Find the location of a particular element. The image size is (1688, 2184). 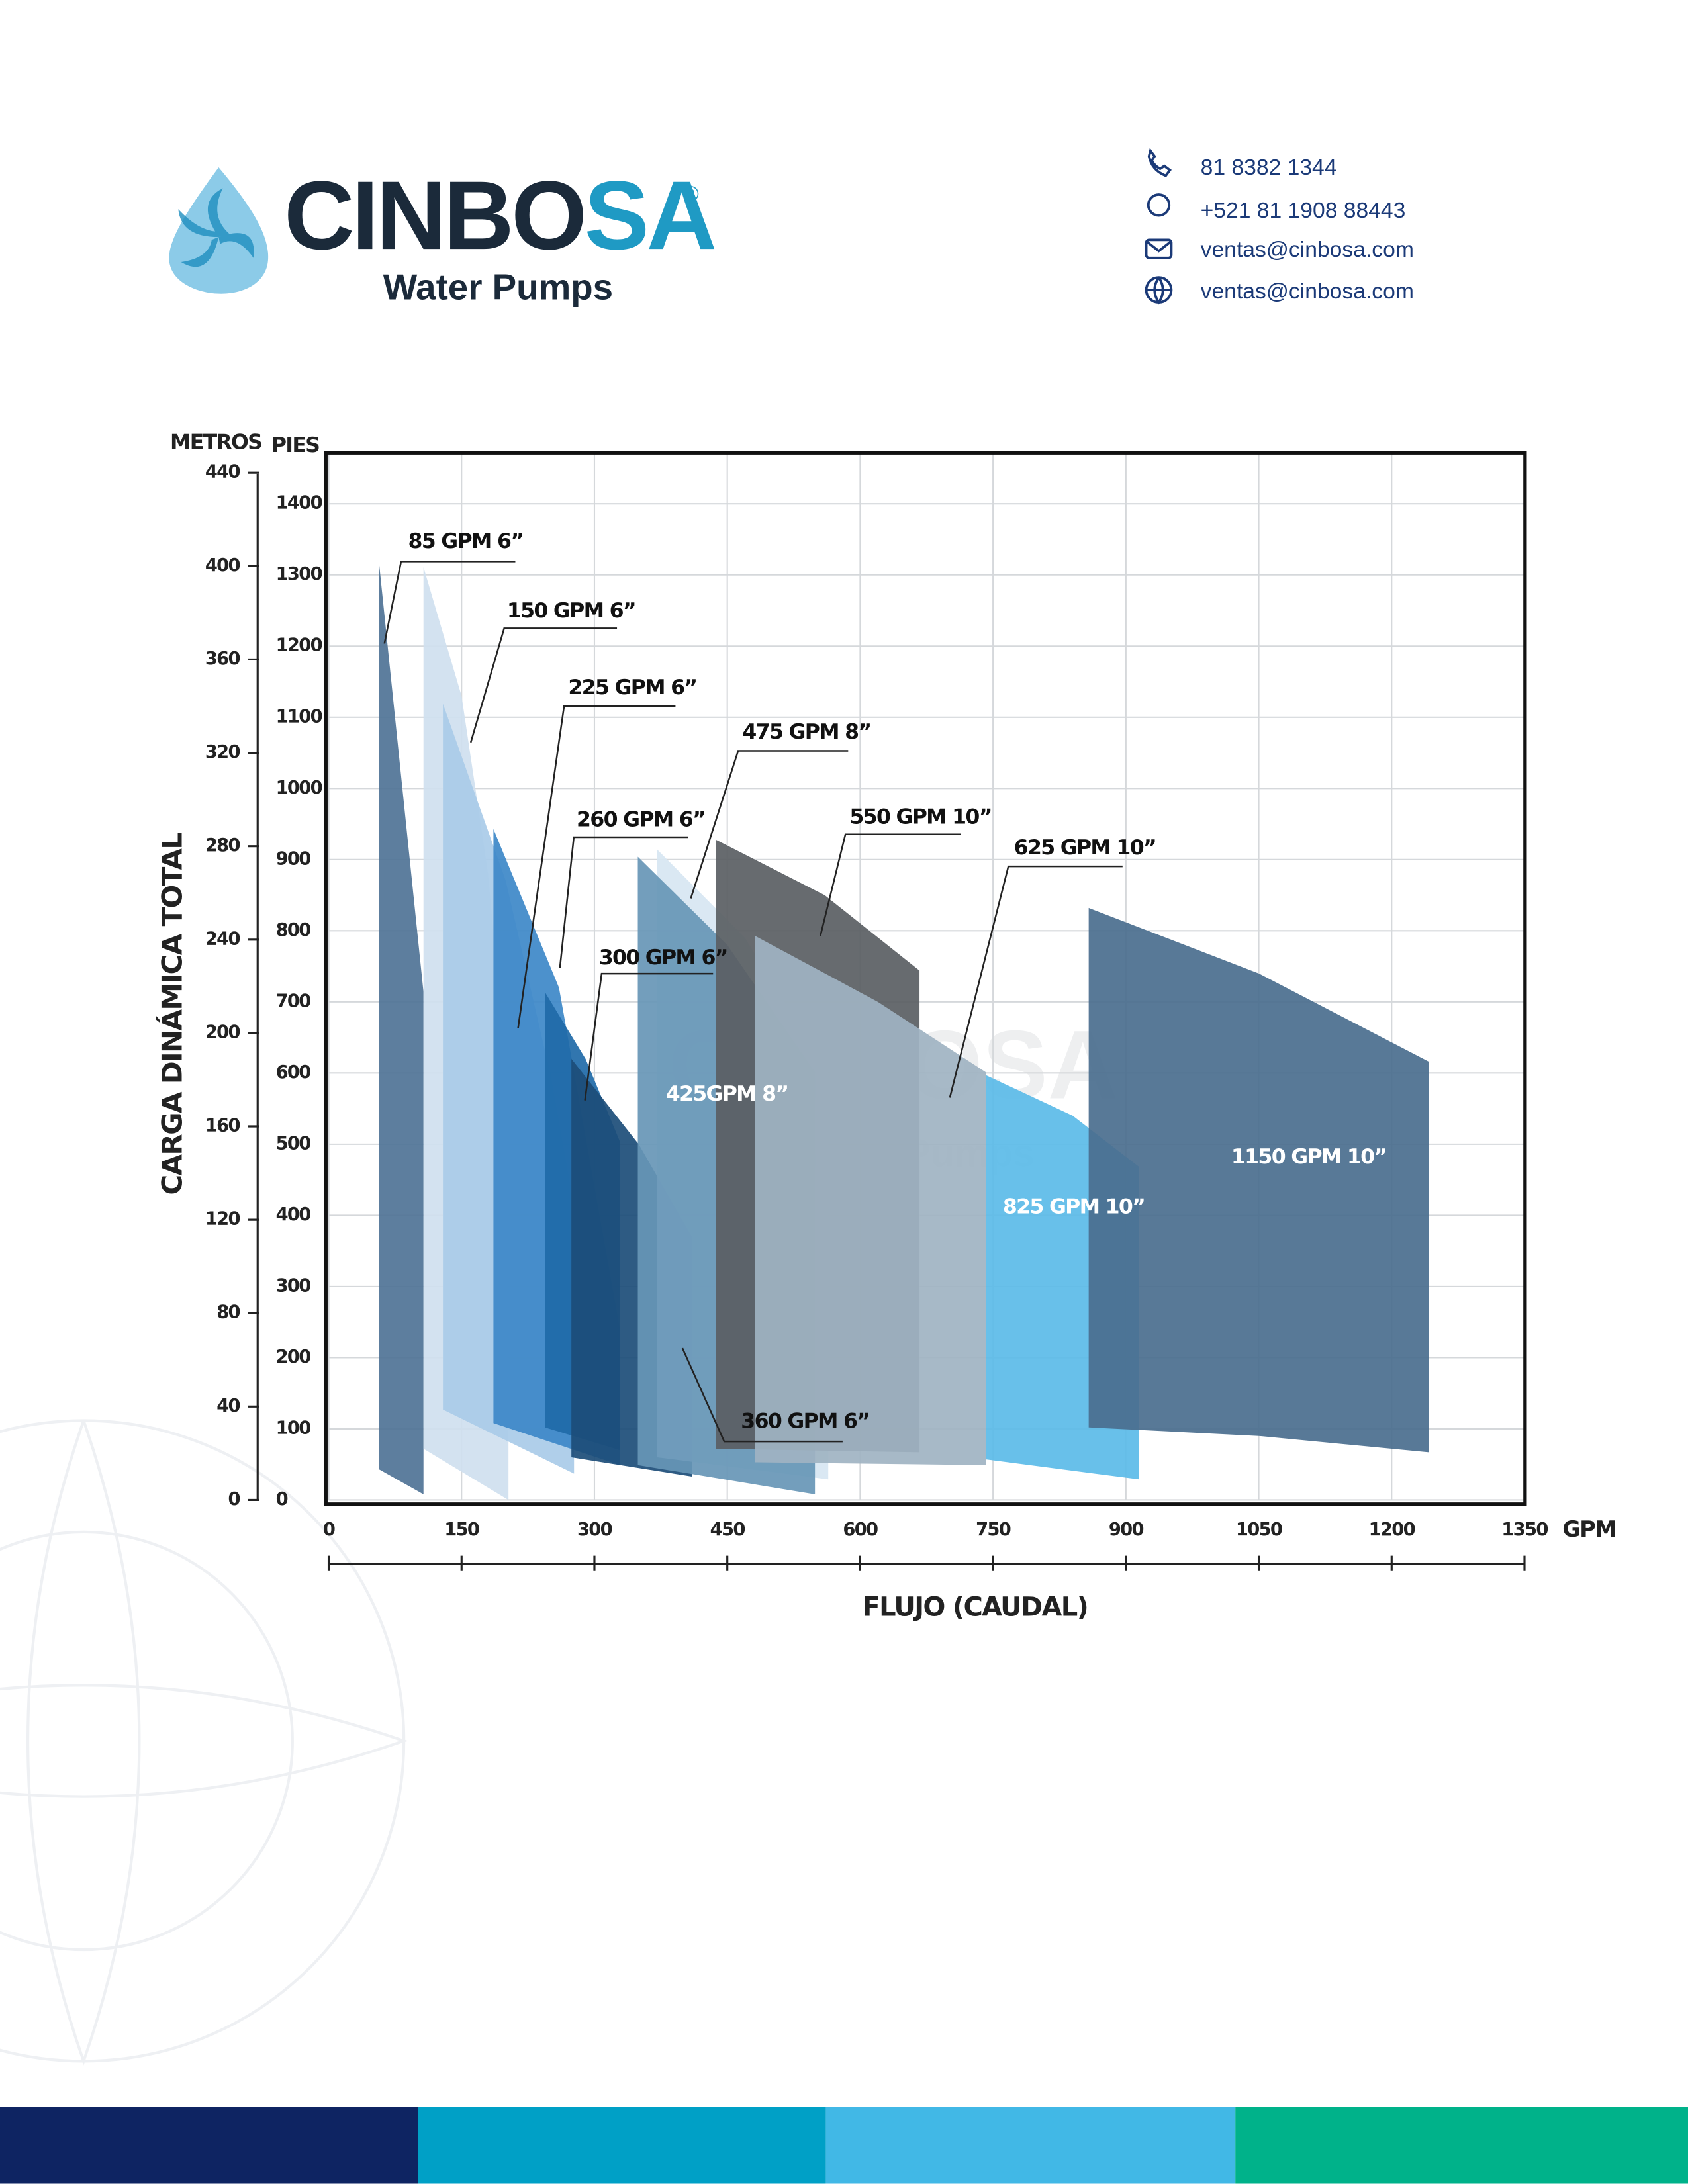

x-label: FLUJO (CAUDAL) is located at coordinates (975, 1607).